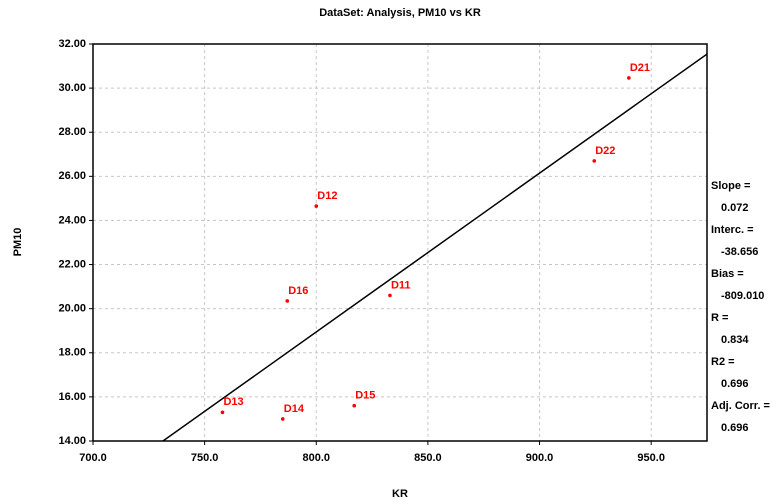 The height and width of the screenshot is (504, 777). Describe the element at coordinates (428, 458) in the screenshot. I see `x-tick-label: 850.0` at that location.